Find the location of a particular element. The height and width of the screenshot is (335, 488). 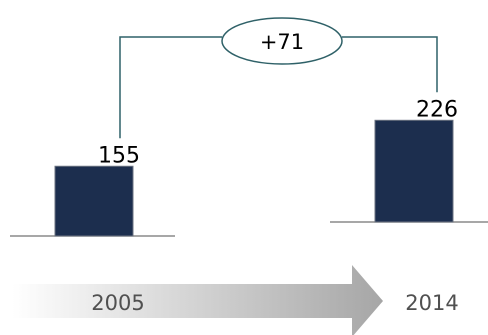

difference-connector-left is located at coordinates (170, 87).